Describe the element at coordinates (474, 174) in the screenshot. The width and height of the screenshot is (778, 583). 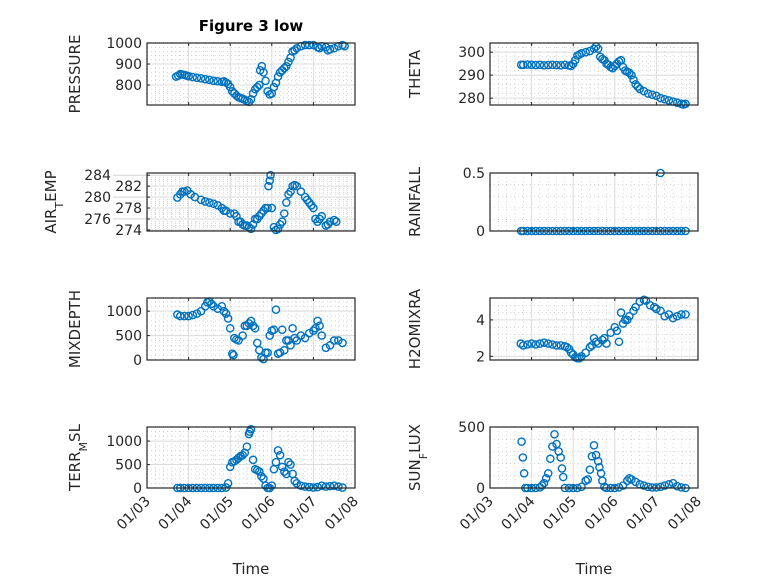
I see `y-tick-label: 0.5` at that location.